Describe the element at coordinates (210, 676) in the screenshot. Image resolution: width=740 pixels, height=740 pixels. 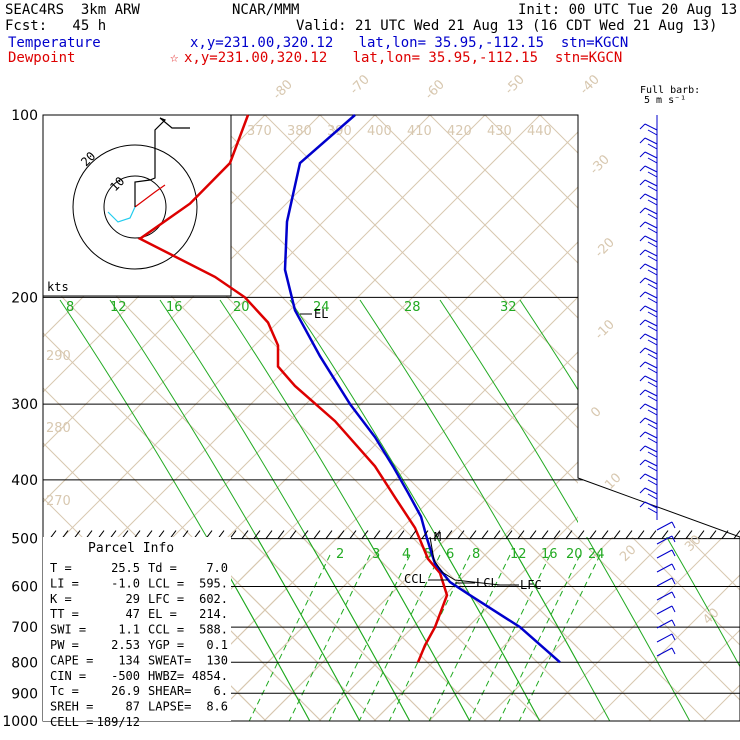
I see `parcel-value: 4854.` at that location.